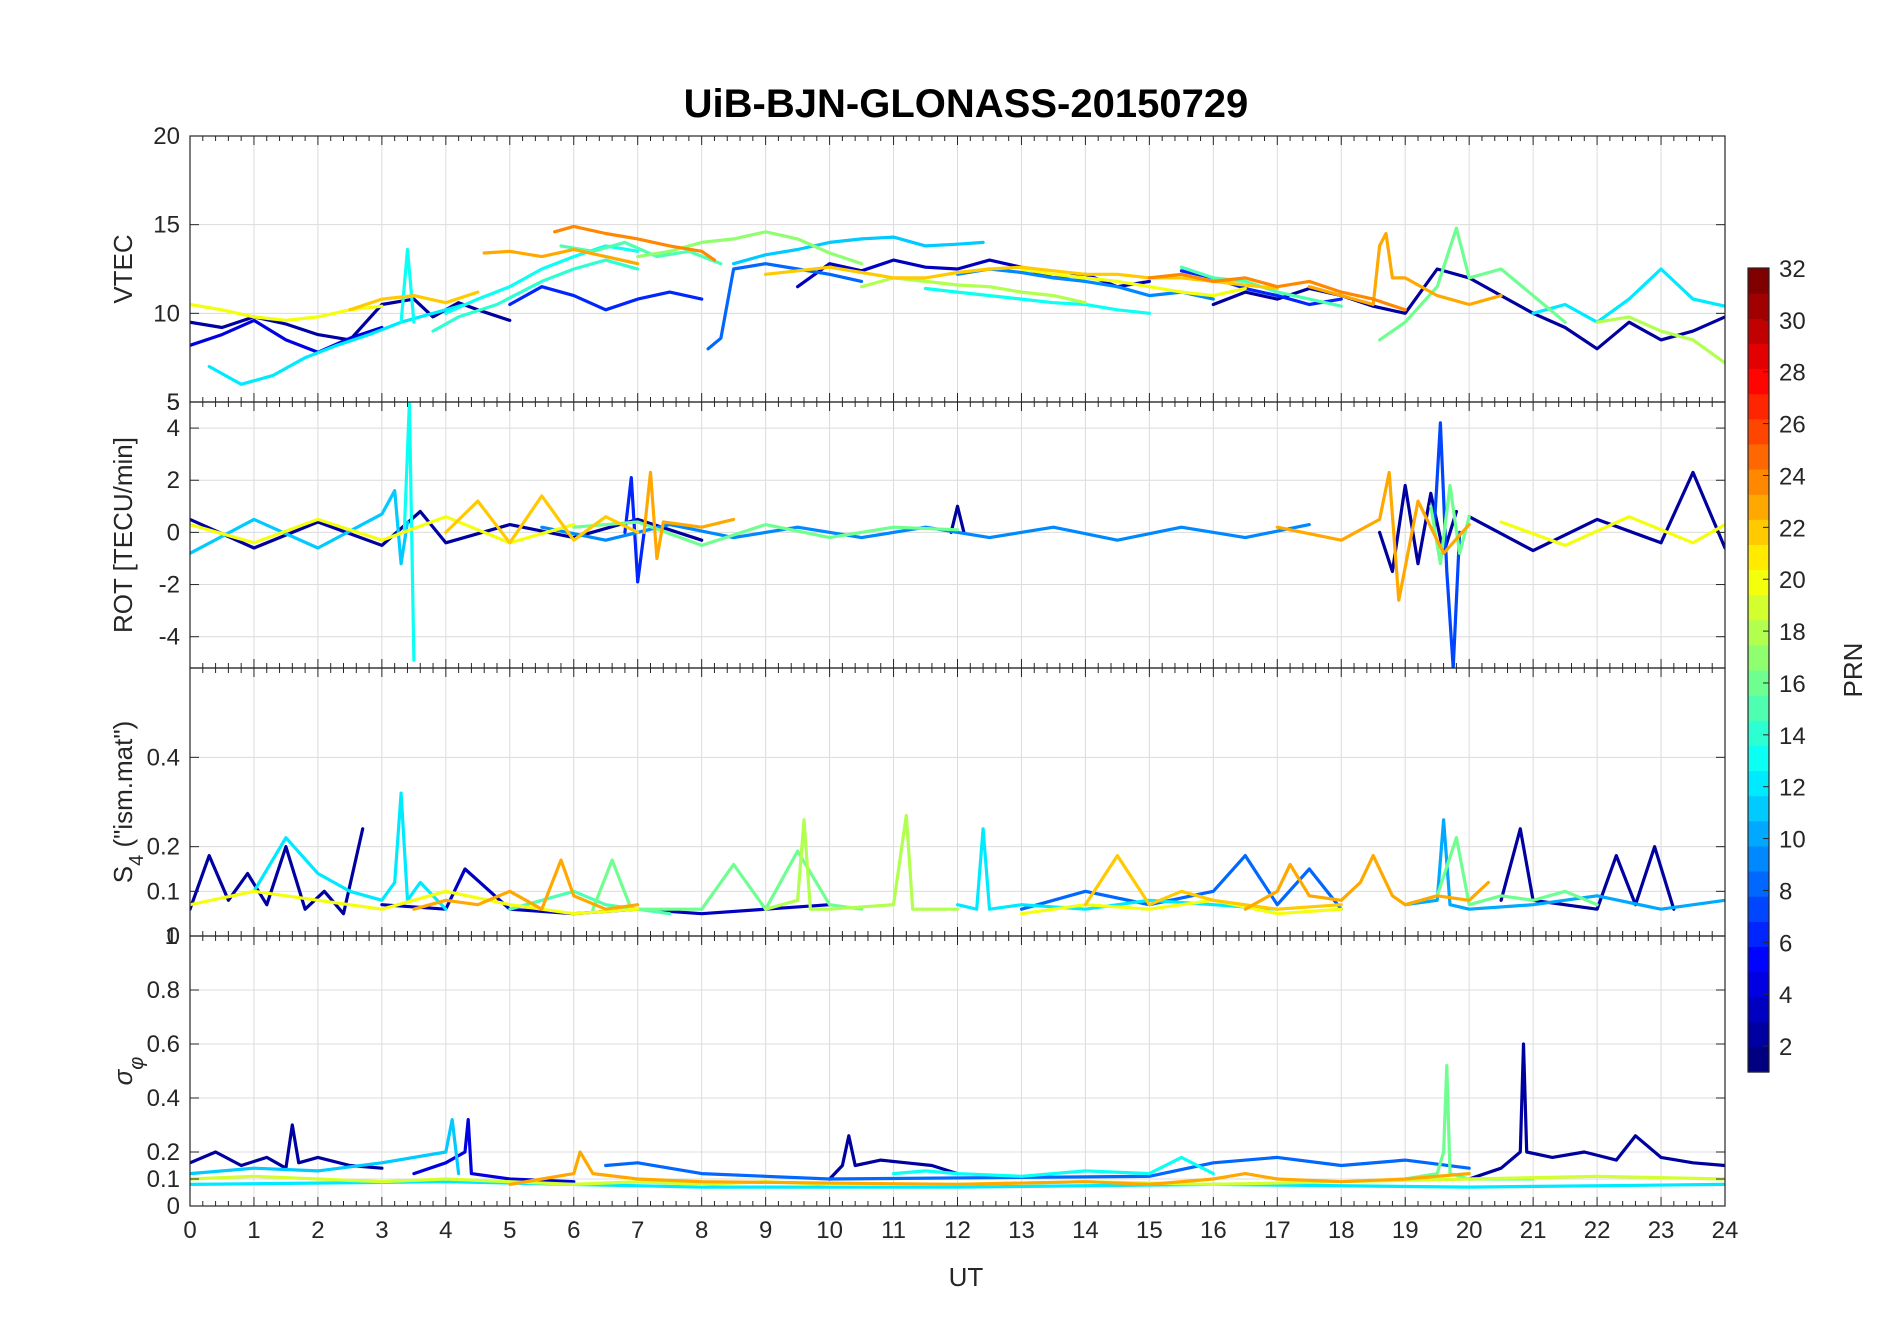 Image resolution: width=1902 pixels, height=1330 pixels. What do you see at coordinates (123, 874) in the screenshot?
I see `y-axis-label-main: S` at bounding box center [123, 874].